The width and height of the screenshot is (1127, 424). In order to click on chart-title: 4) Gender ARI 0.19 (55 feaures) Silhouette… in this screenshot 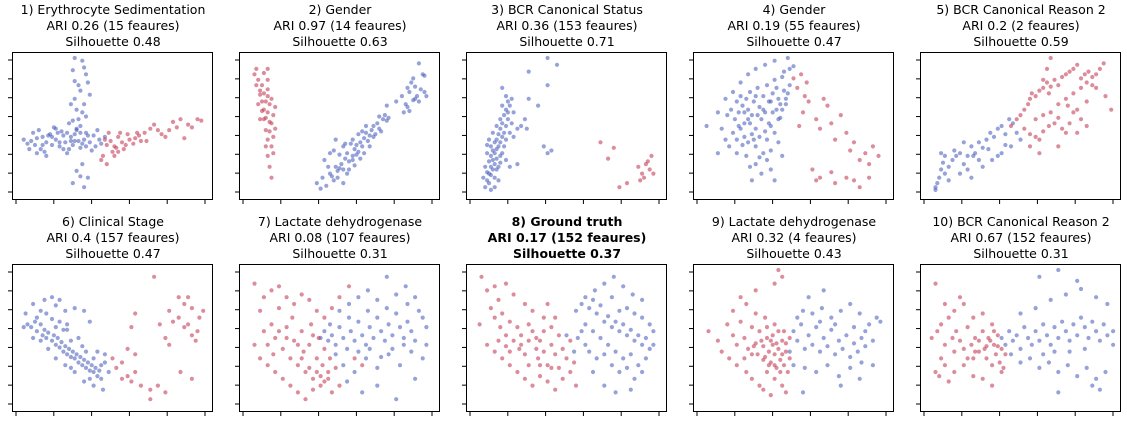, I will do `click(794, 26)`.